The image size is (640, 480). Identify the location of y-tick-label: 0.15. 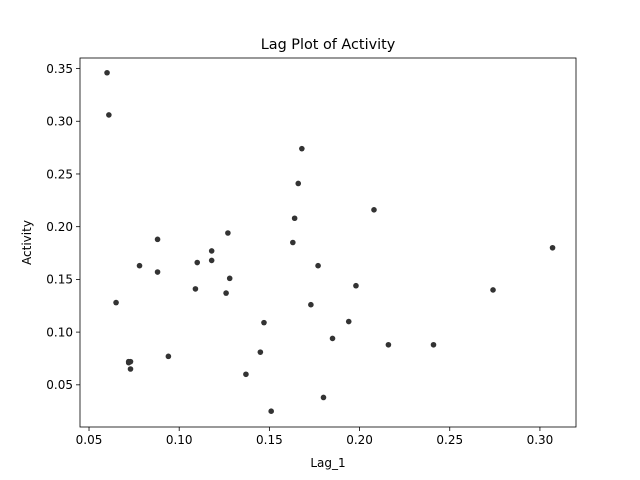
(59, 280).